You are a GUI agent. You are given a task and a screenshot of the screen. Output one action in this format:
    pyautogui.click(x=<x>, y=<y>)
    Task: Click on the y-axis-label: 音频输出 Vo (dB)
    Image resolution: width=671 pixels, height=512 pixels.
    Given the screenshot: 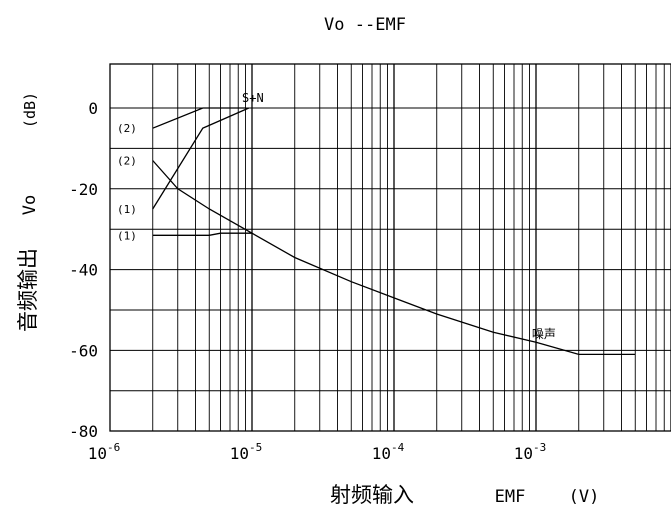 What is the action you would take?
    pyautogui.click(x=28, y=212)
    